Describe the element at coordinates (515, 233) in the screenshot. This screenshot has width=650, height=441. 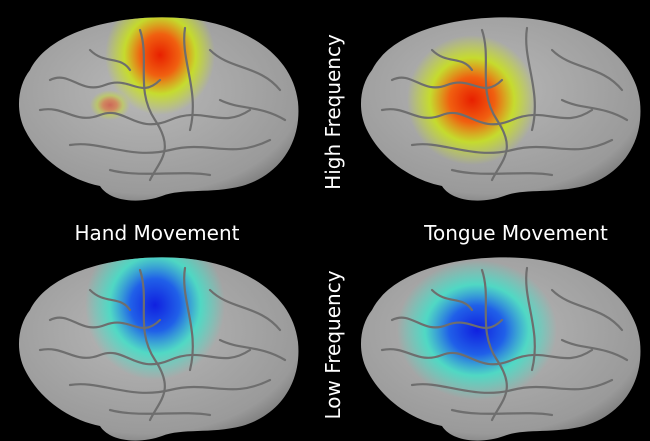
I see `column-label: Tongue Movement` at that location.